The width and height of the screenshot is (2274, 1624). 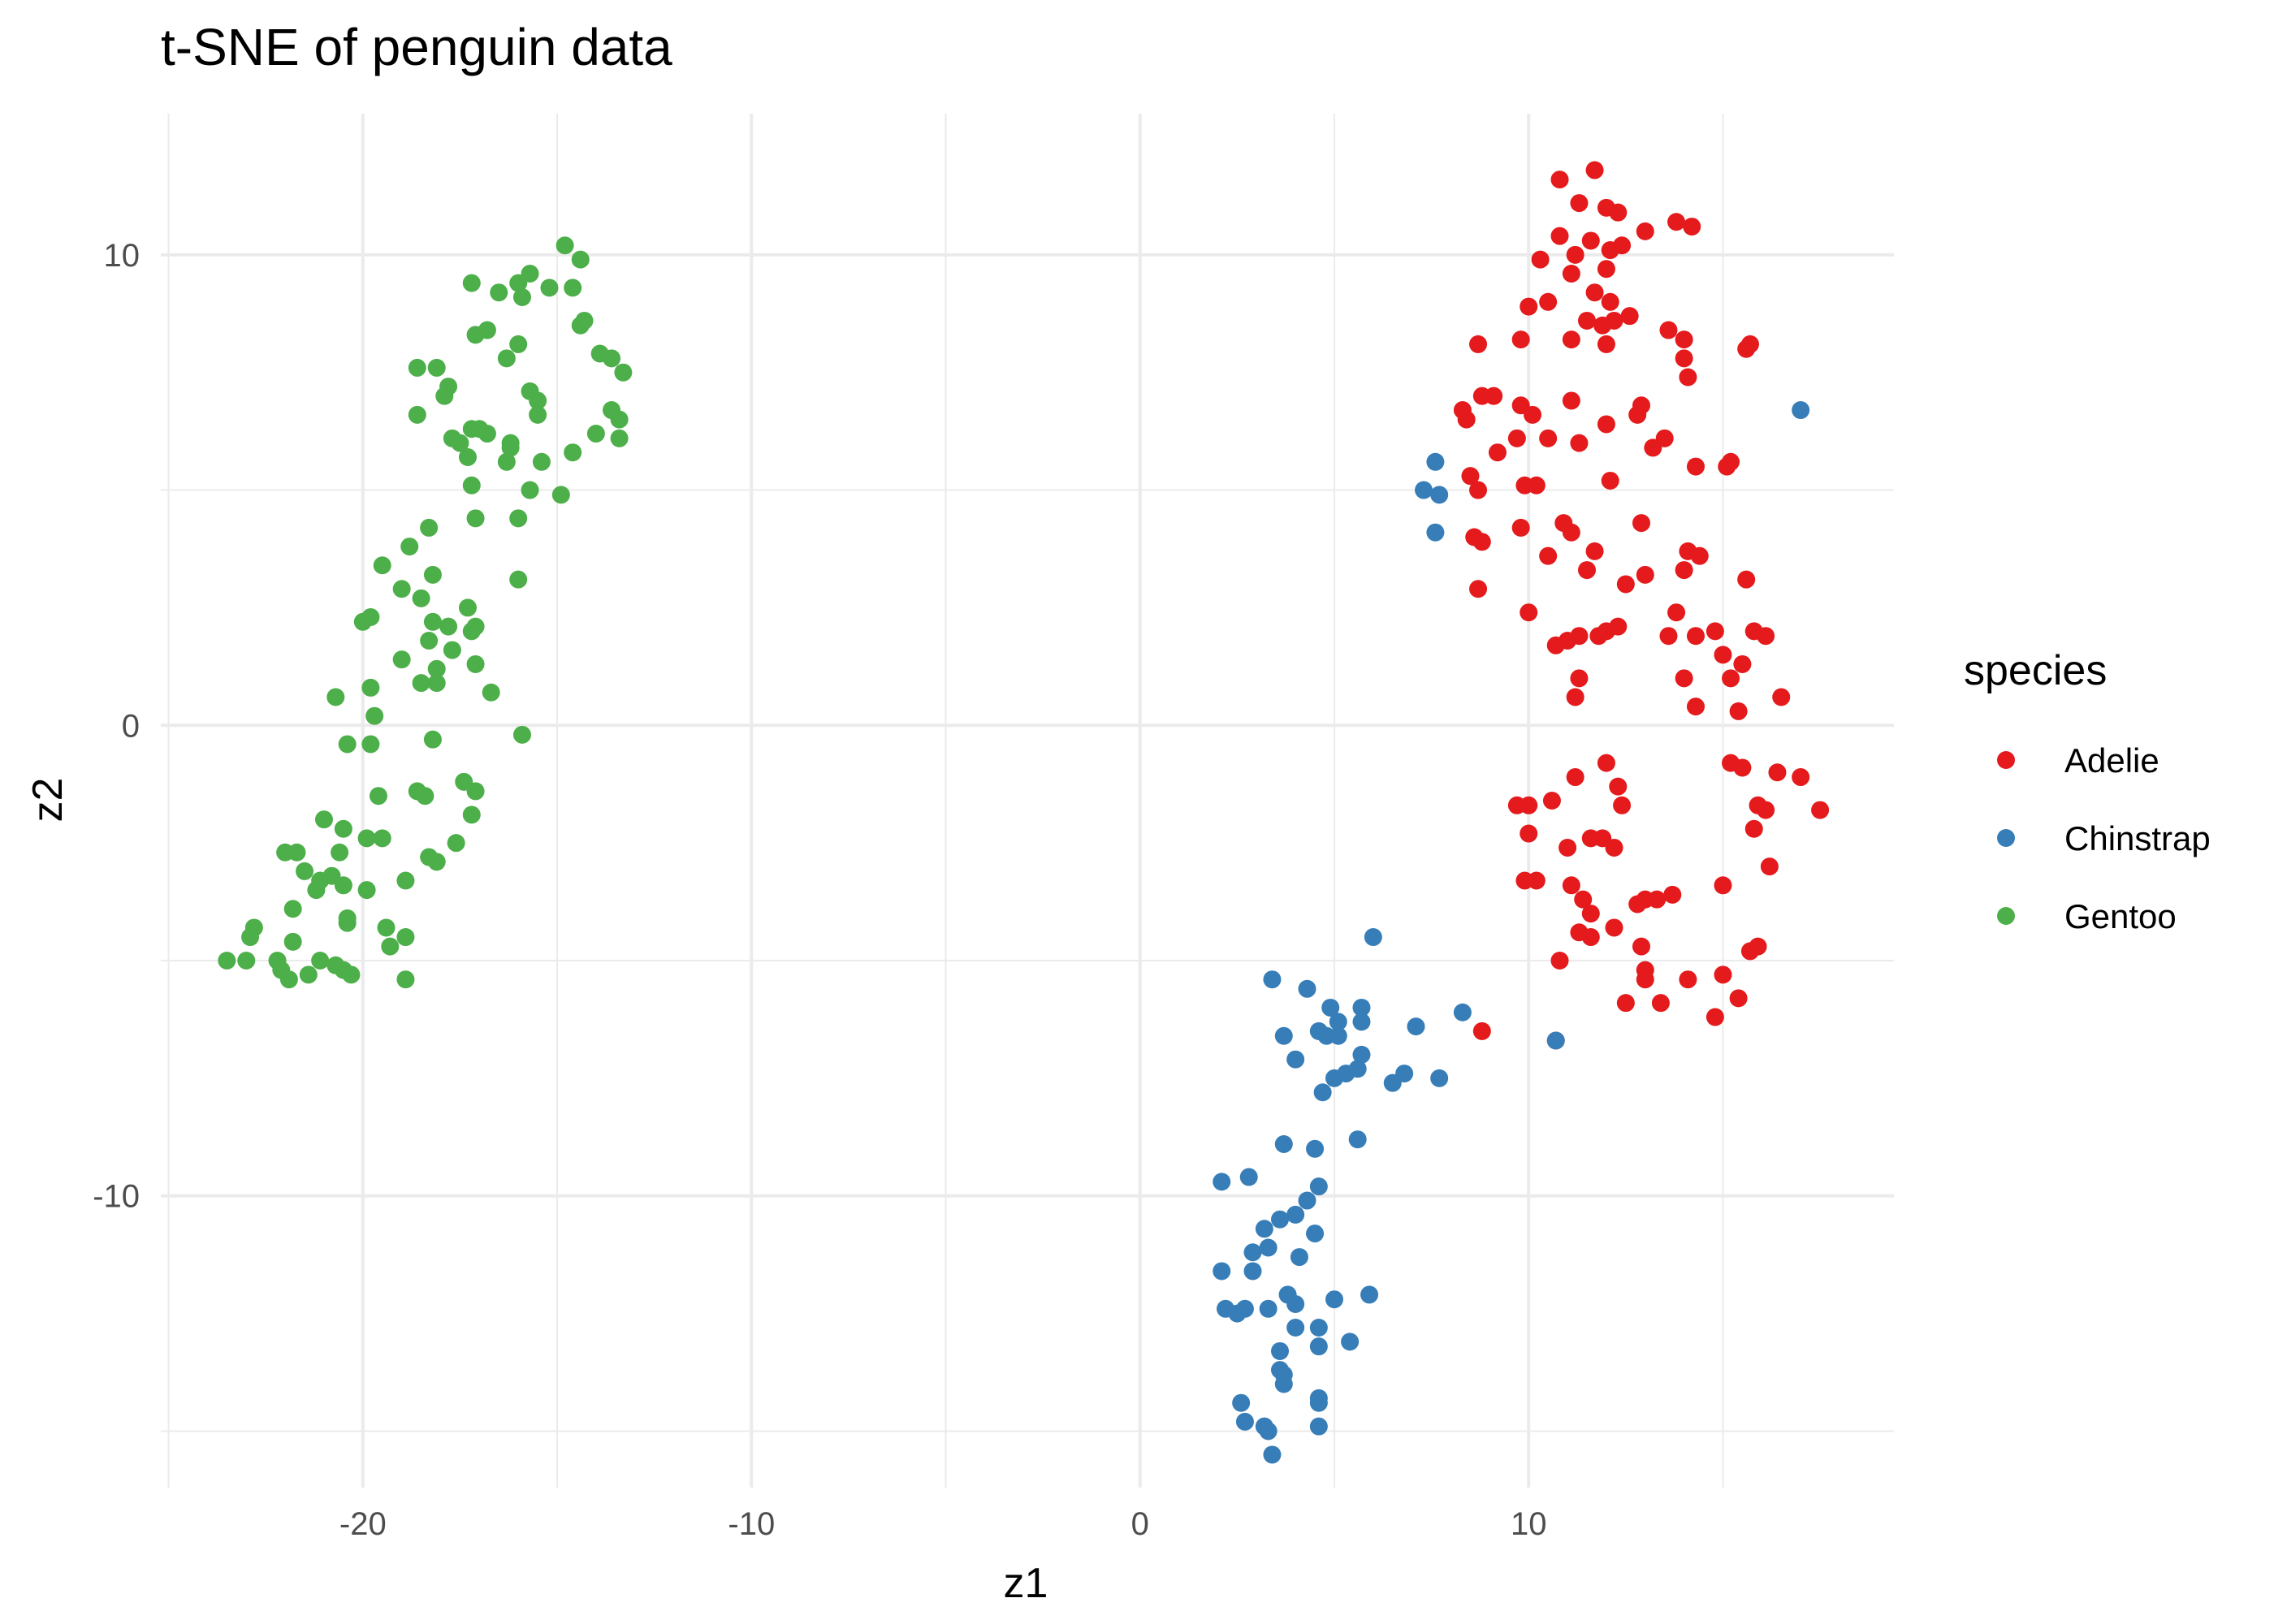 What do you see at coordinates (363, 1524) in the screenshot?
I see `x-tick-label: -20` at bounding box center [363, 1524].